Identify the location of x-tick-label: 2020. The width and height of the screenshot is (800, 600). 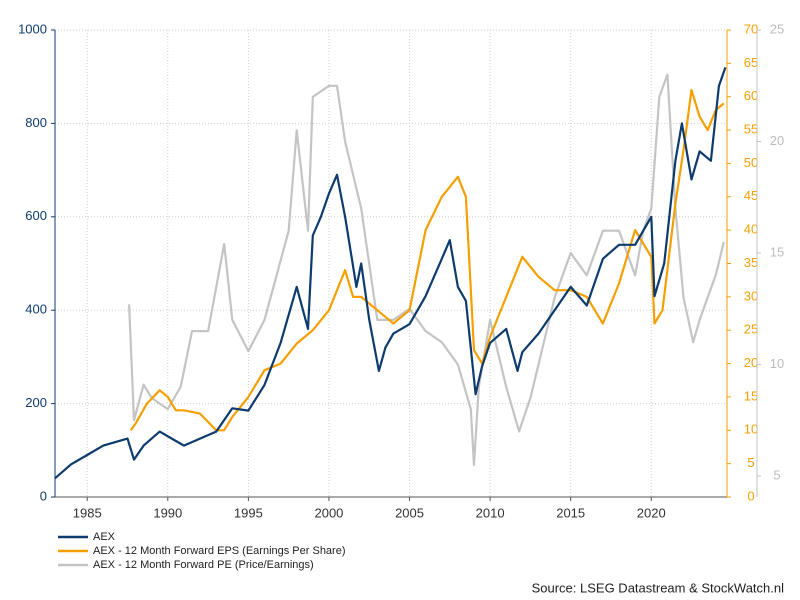
(651, 512).